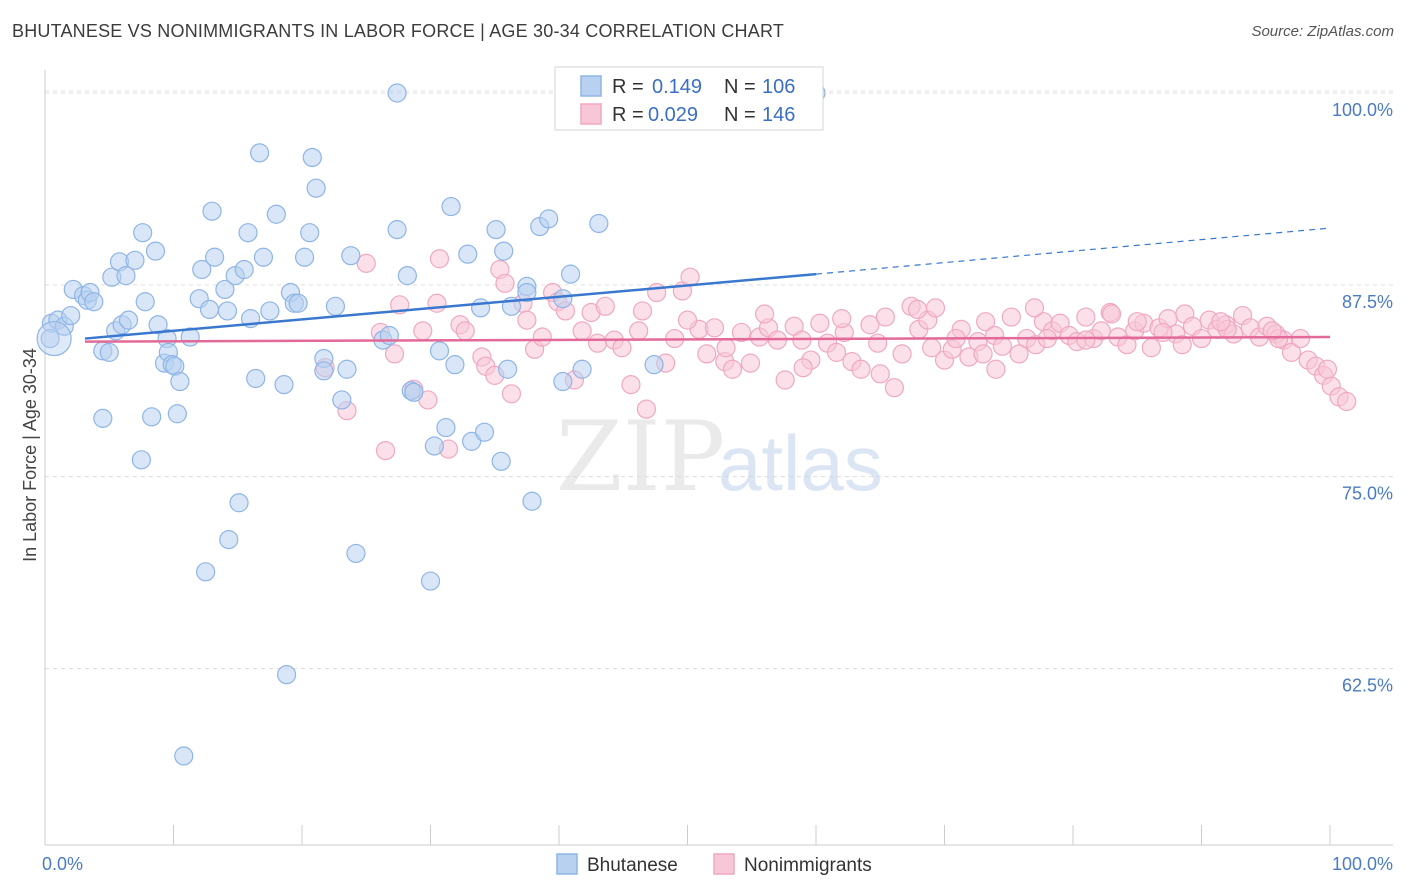 The height and width of the screenshot is (892, 1406). What do you see at coordinates (808, 865) in the screenshot?
I see `bottom-legend-label-nonimmigrants: Nonimmigrants` at bounding box center [808, 865].